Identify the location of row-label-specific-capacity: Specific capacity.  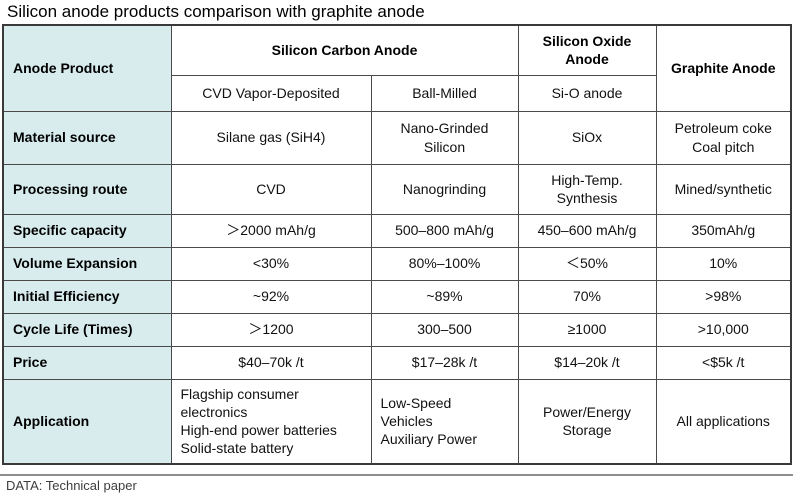
(87, 230).